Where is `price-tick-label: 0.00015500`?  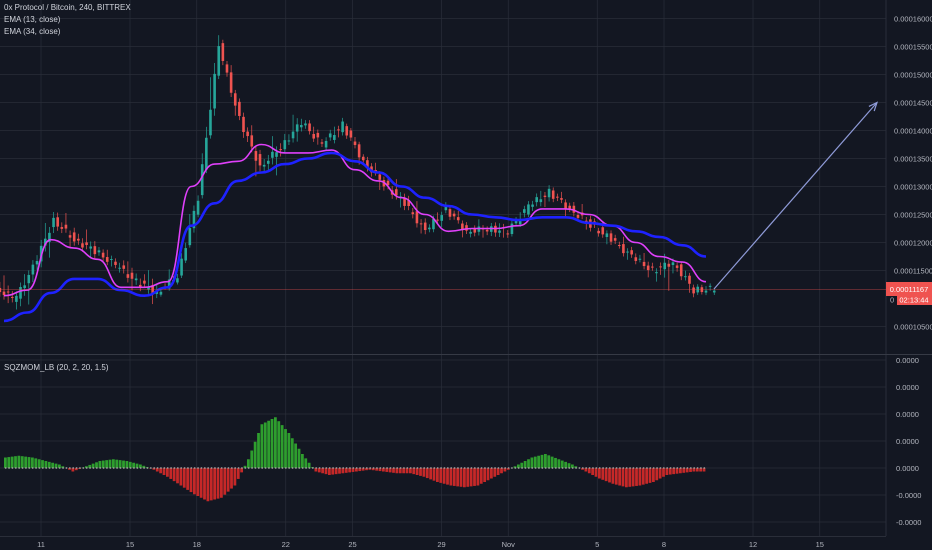 price-tick-label: 0.00015500 is located at coordinates (913, 47).